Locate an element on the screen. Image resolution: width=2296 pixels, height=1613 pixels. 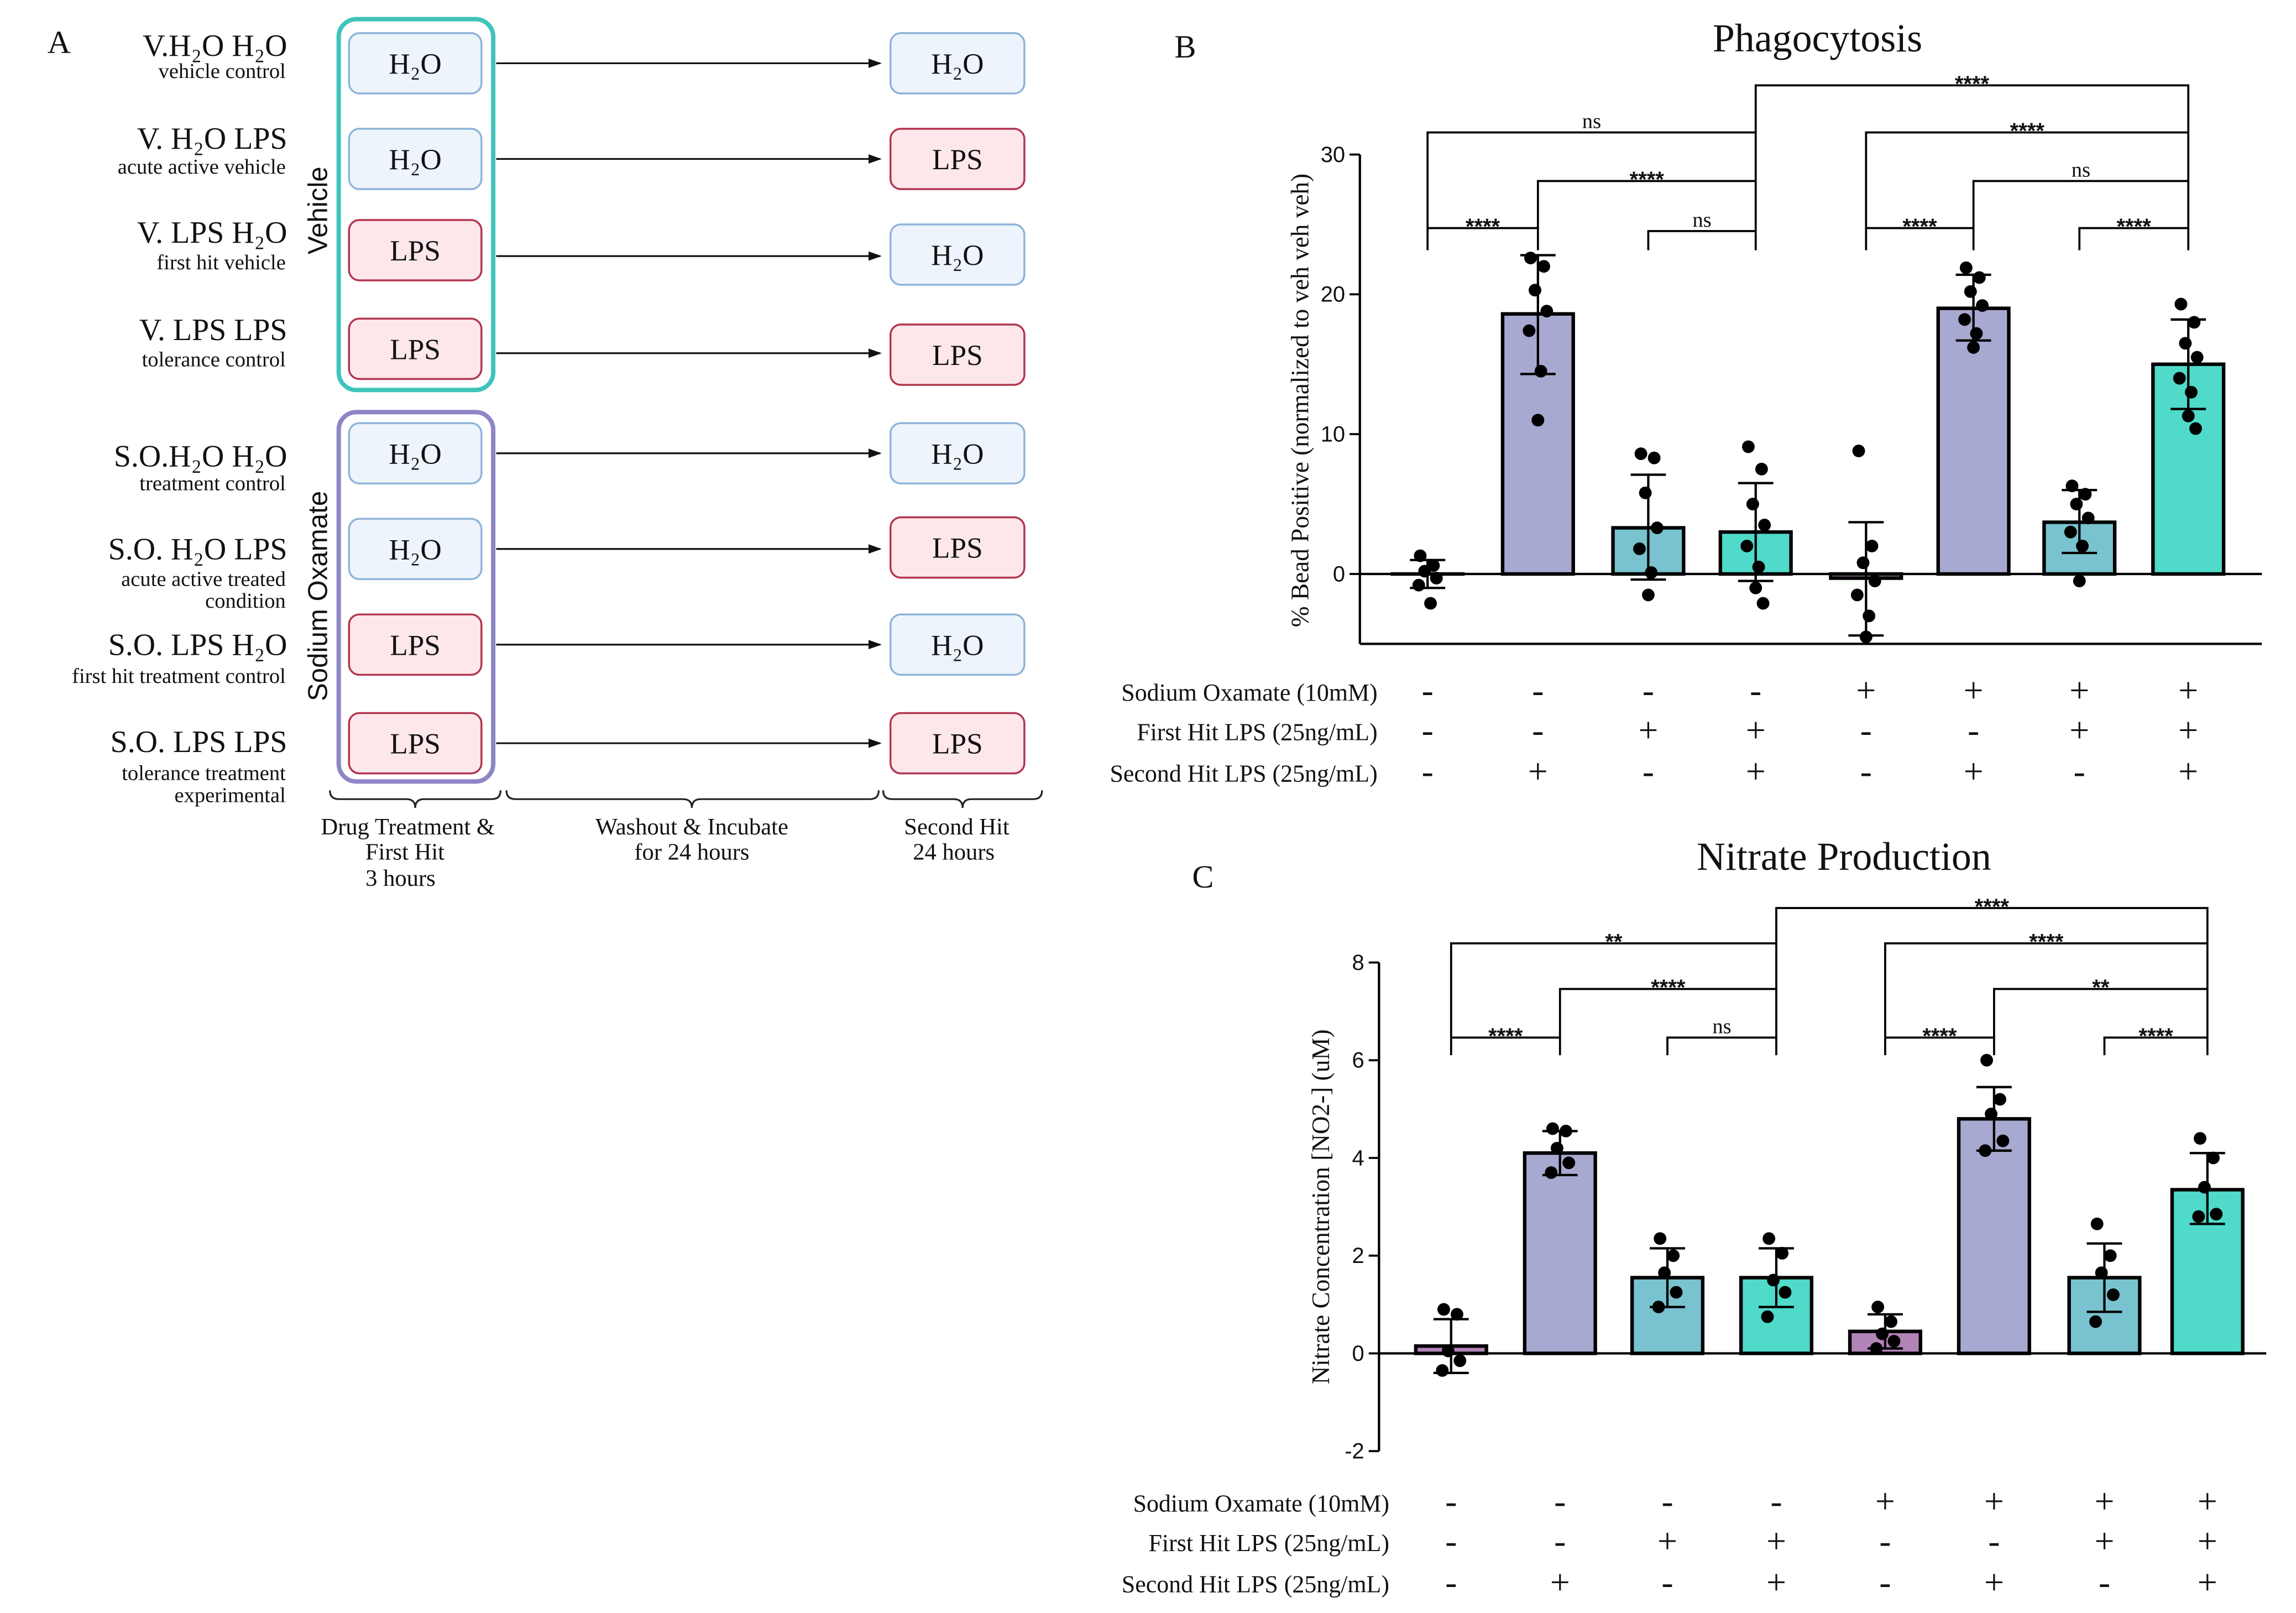
y-tick-label: 20 is located at coordinates (1333, 295).